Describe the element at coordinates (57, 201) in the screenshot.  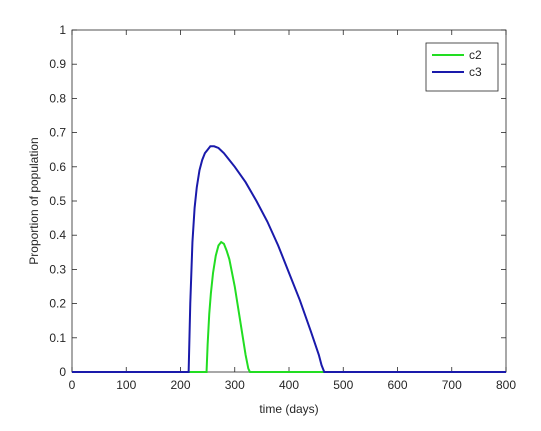
I see `y-tick-label: 0.5` at that location.